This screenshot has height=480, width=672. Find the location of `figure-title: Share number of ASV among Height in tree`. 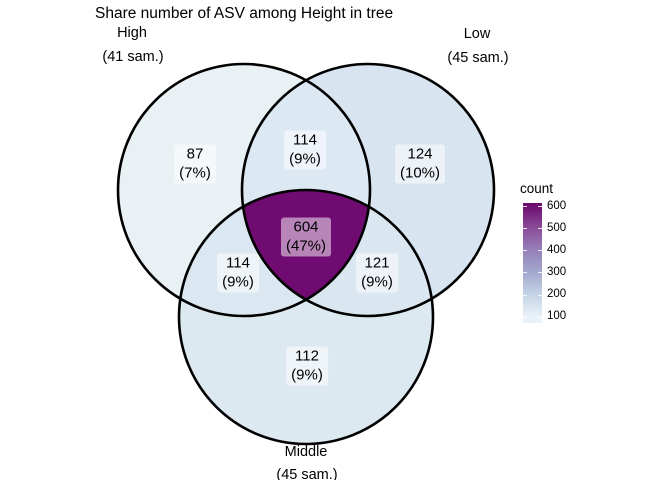

figure-title: Share number of ASV among Height in tree is located at coordinates (244, 13).